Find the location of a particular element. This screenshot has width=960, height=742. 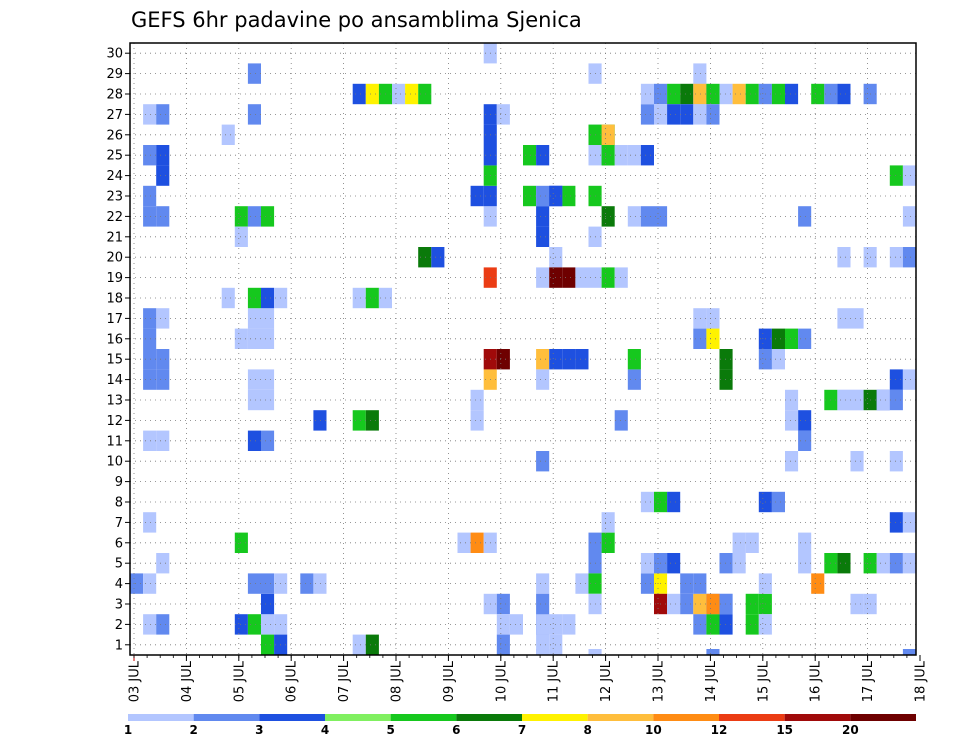

x-tick-label: 14 JUL is located at coordinates (711, 681).